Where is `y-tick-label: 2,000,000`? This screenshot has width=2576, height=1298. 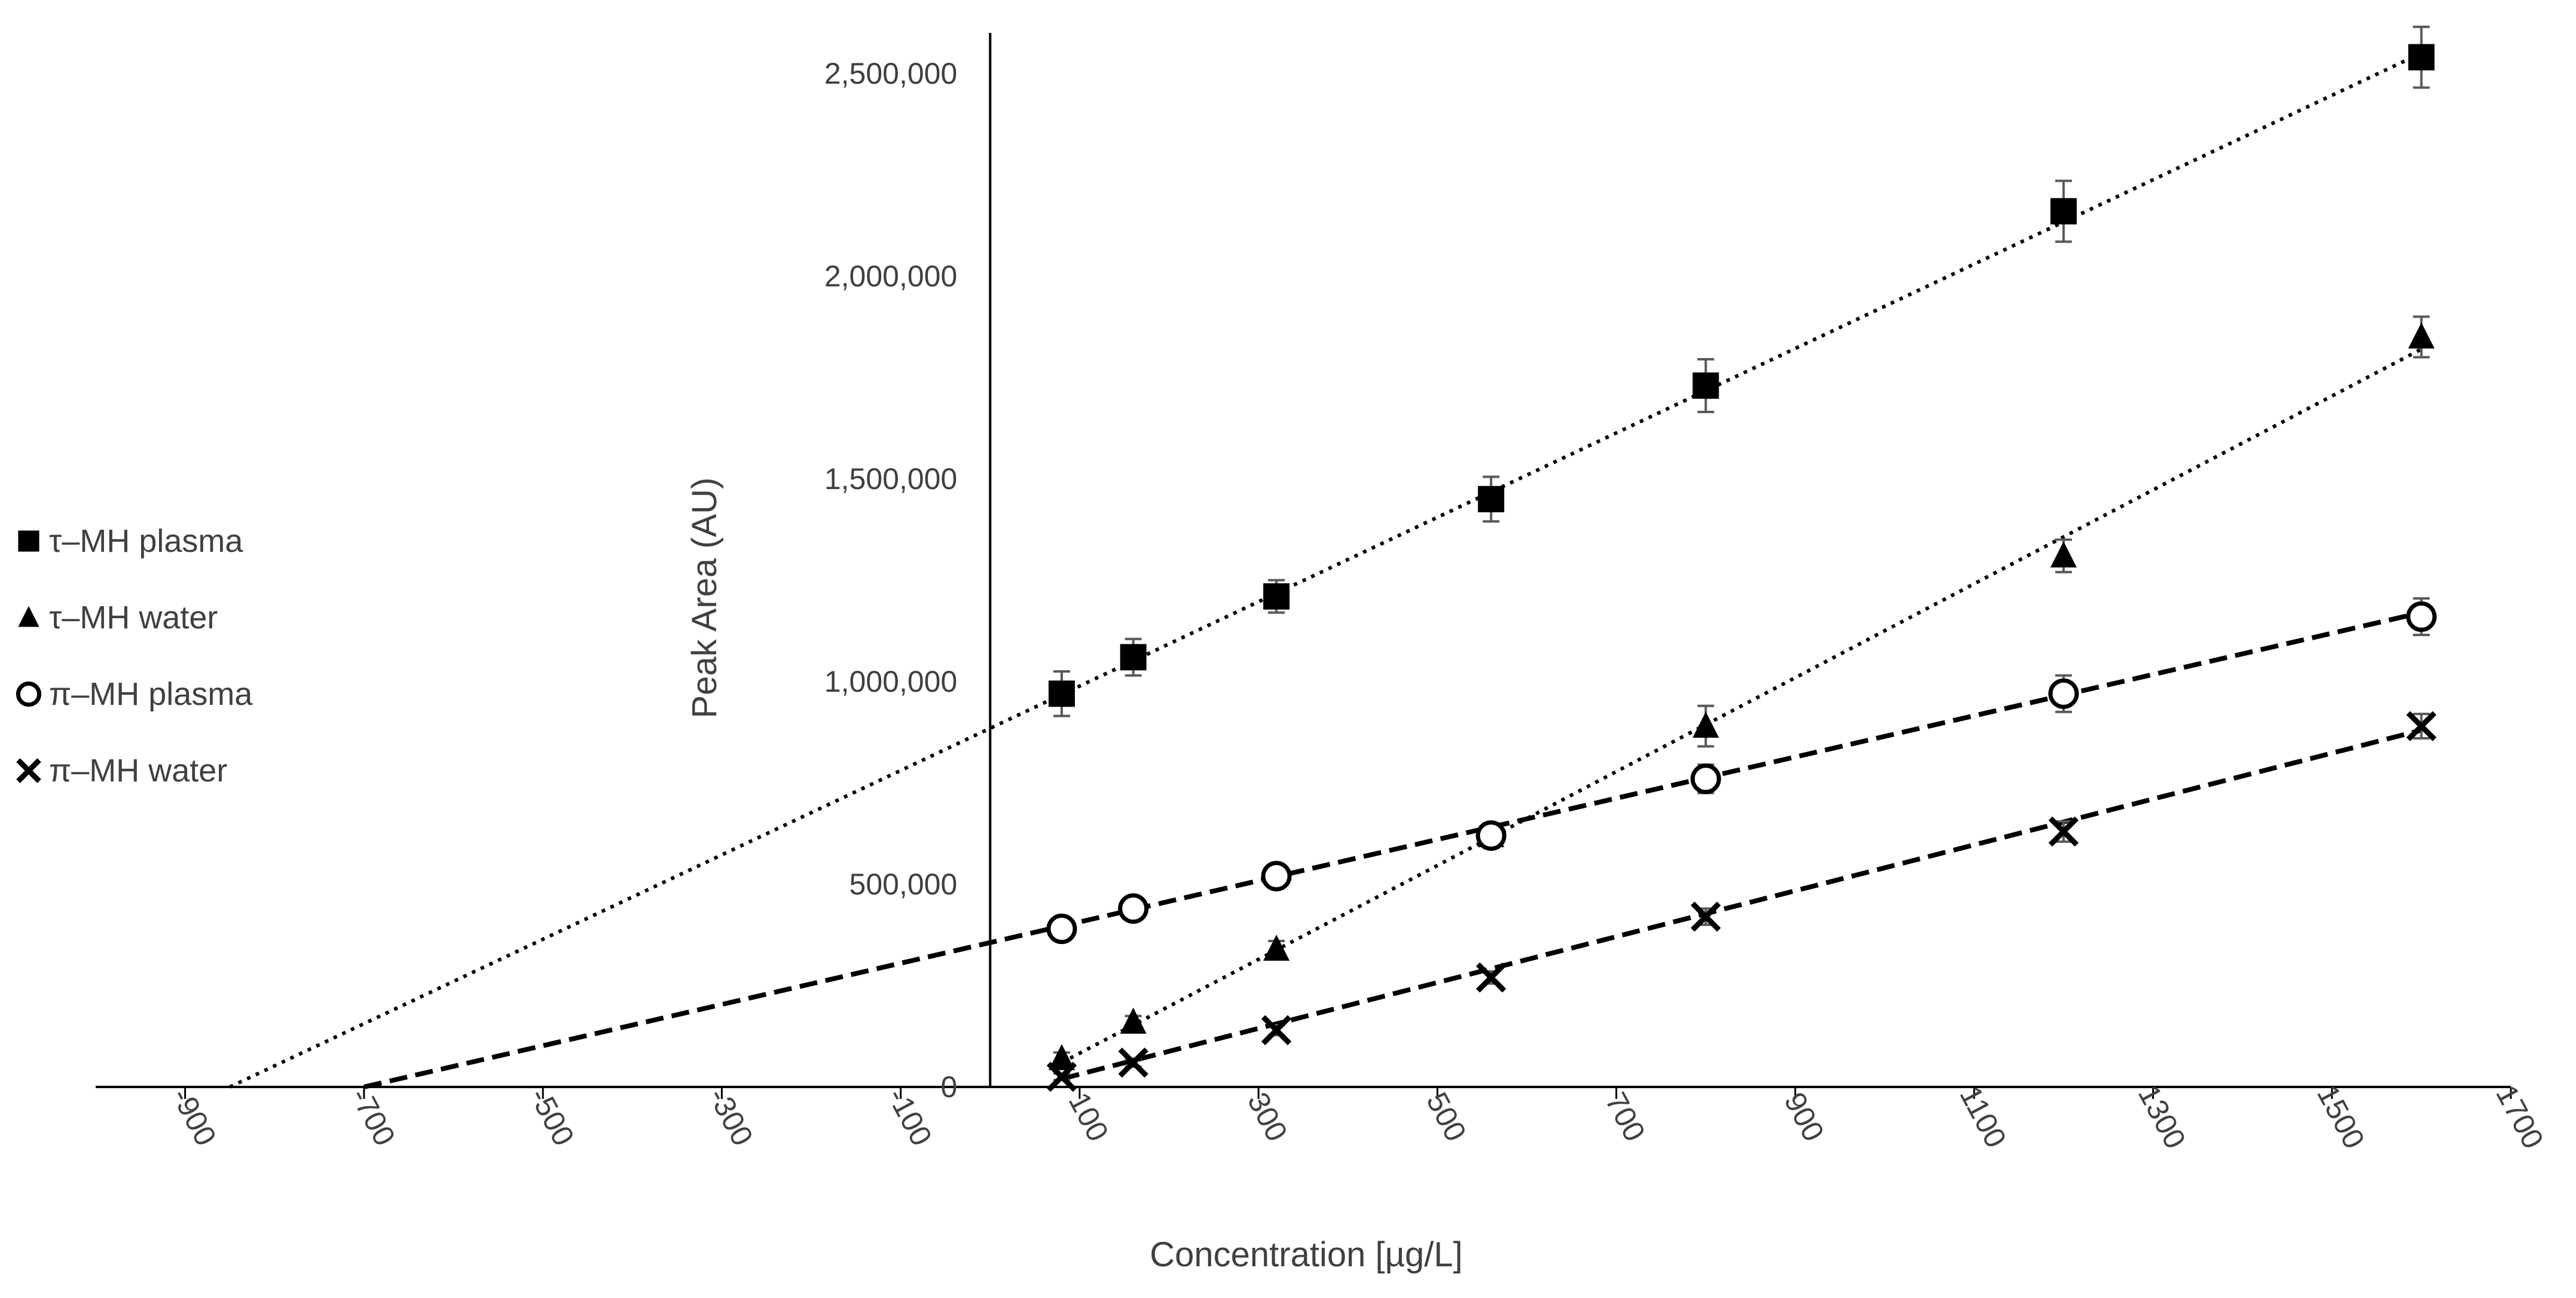 y-tick-label: 2,000,000 is located at coordinates (890, 276).